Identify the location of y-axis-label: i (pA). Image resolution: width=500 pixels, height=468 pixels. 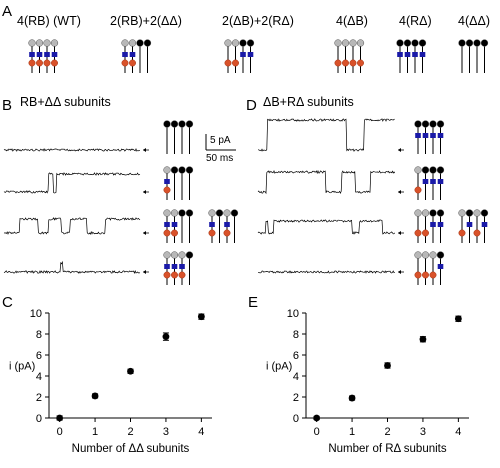
(22, 367).